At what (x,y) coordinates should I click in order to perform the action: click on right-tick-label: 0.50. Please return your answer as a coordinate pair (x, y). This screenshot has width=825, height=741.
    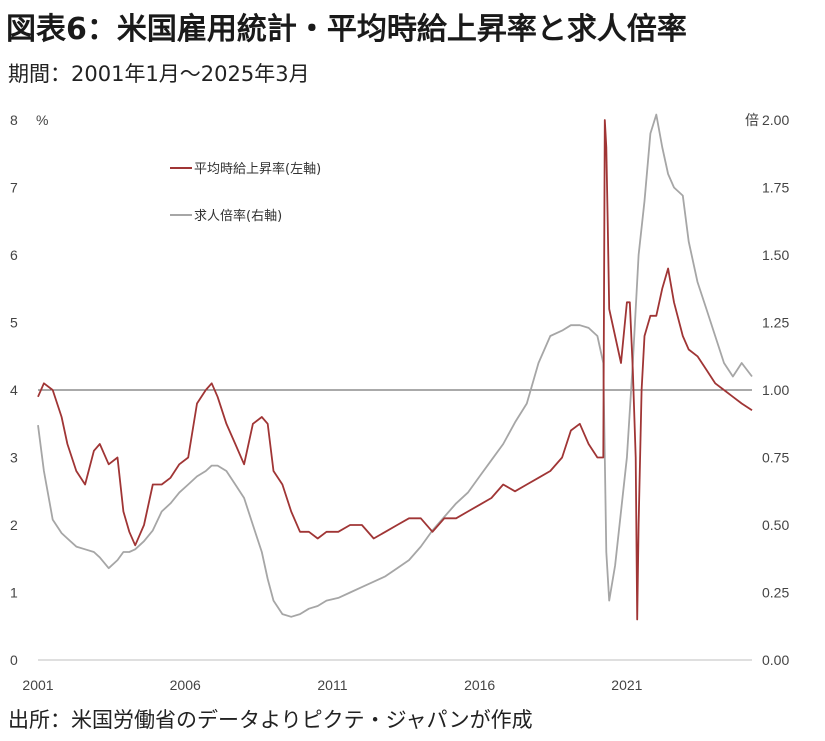
    Looking at the image, I should click on (775, 525).